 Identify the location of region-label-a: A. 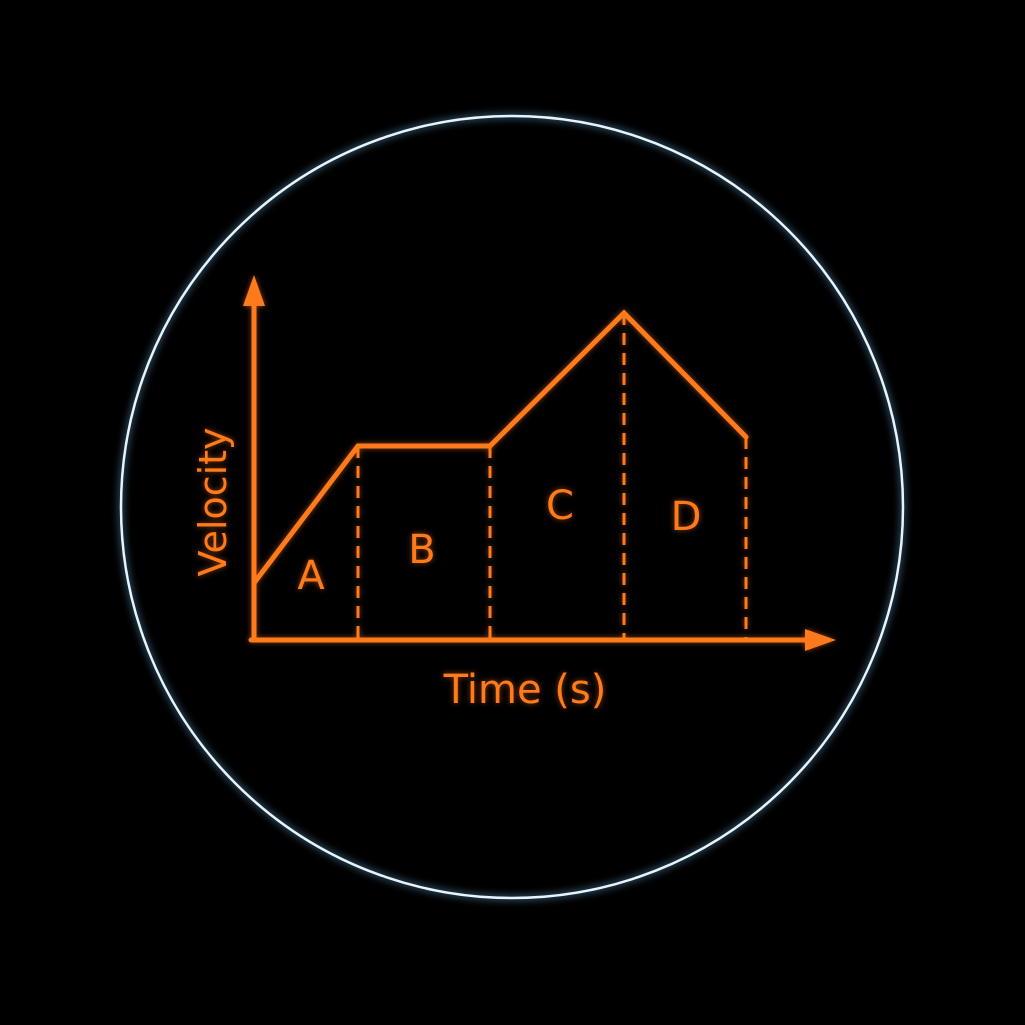
(311, 576).